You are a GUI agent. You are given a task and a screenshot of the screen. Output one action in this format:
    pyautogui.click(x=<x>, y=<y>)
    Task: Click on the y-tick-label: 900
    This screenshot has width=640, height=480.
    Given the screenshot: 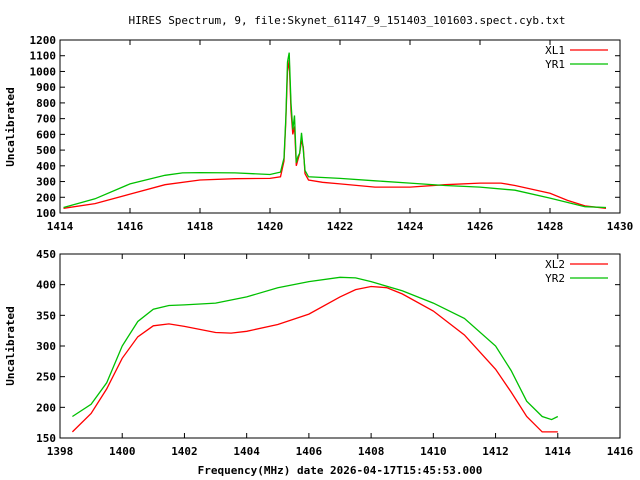 What is the action you would take?
    pyautogui.click(x=46, y=87)
    